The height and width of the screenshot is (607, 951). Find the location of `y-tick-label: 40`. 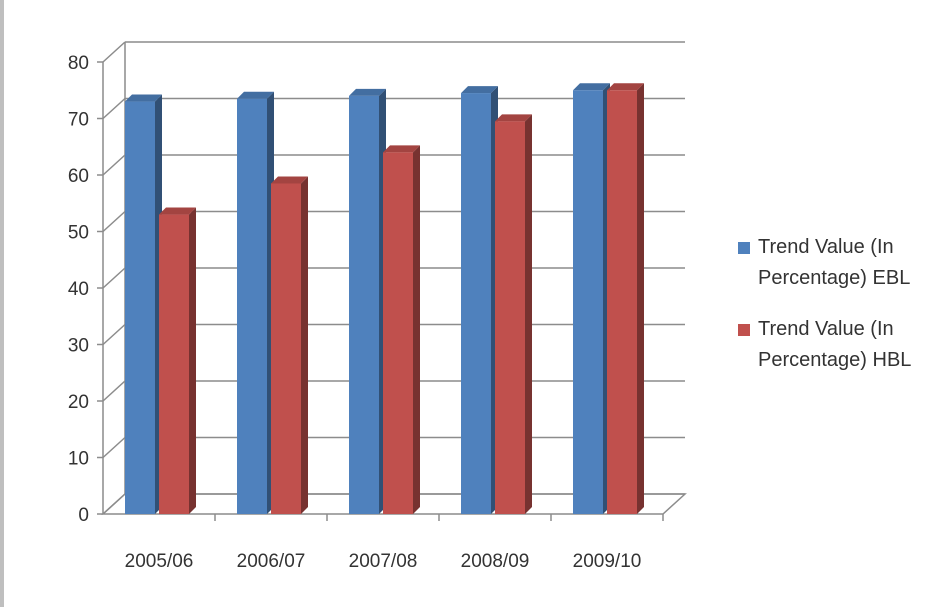

y-tick-label: 40 is located at coordinates (78, 289).